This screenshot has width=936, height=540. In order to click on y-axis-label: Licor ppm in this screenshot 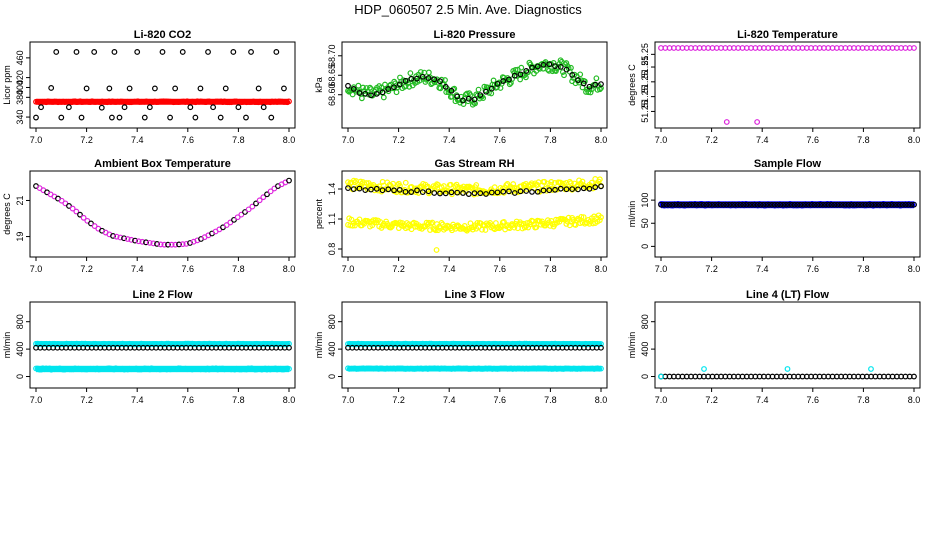, I will do `click(7, 85)`.